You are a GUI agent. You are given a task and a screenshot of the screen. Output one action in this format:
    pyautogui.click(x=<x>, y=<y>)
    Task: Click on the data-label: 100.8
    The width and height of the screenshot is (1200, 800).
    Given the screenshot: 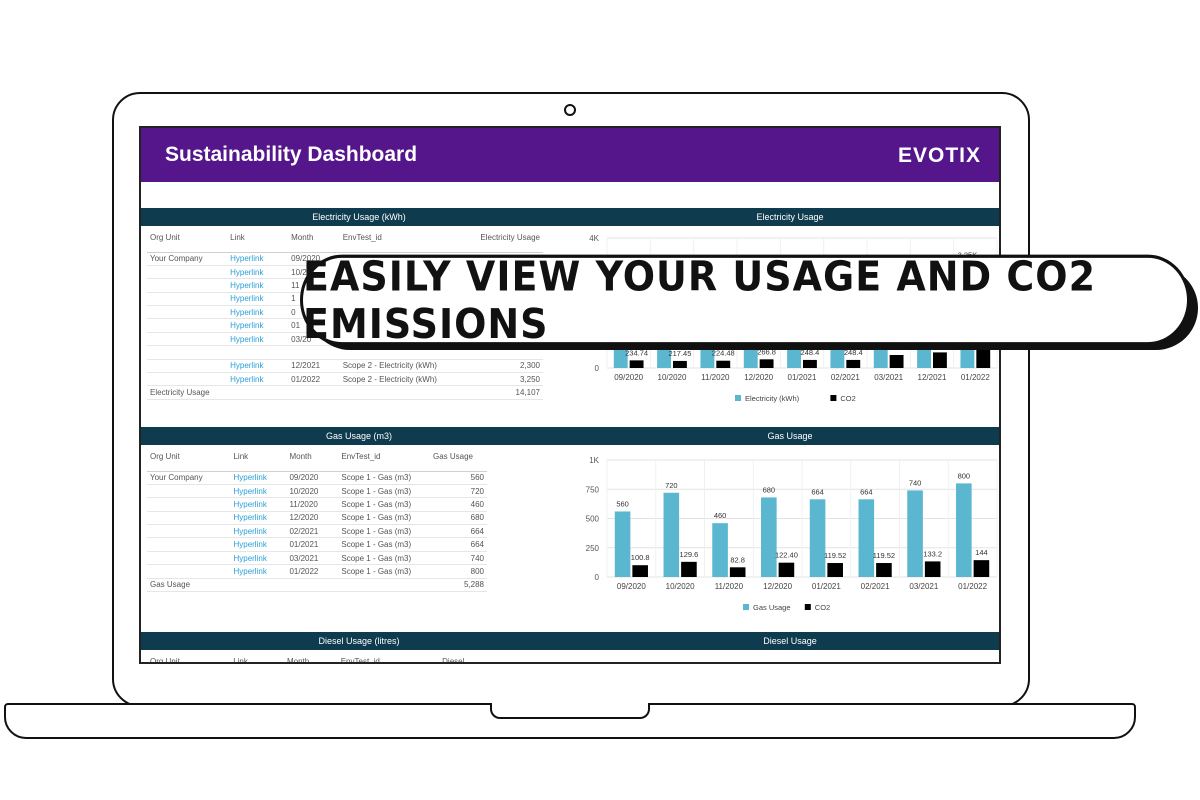 What is the action you would take?
    pyautogui.click(x=640, y=557)
    